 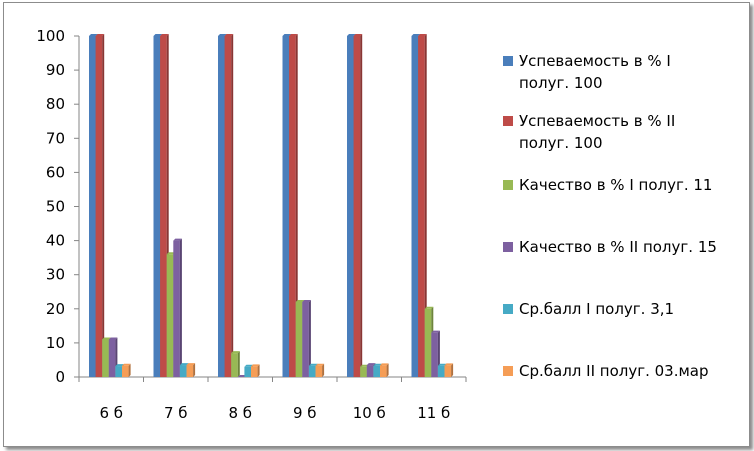 What do you see at coordinates (615, 185) in the screenshot?
I see `legend-label: Качество в % I полуг. 11` at bounding box center [615, 185].